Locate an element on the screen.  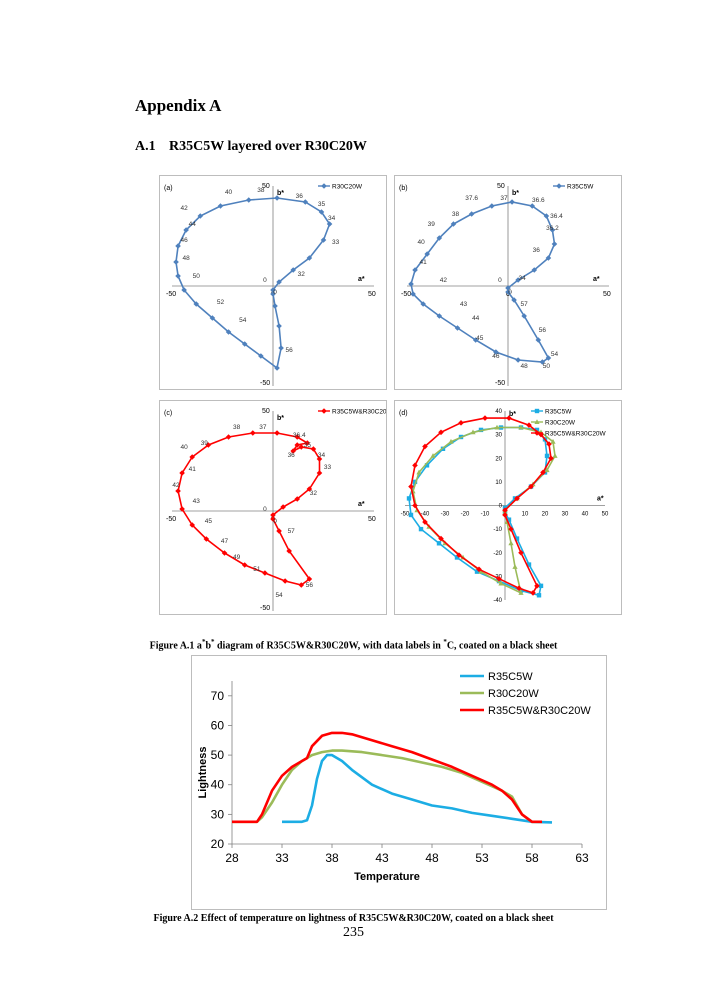
data-label: 40 is located at coordinates (422, 242).